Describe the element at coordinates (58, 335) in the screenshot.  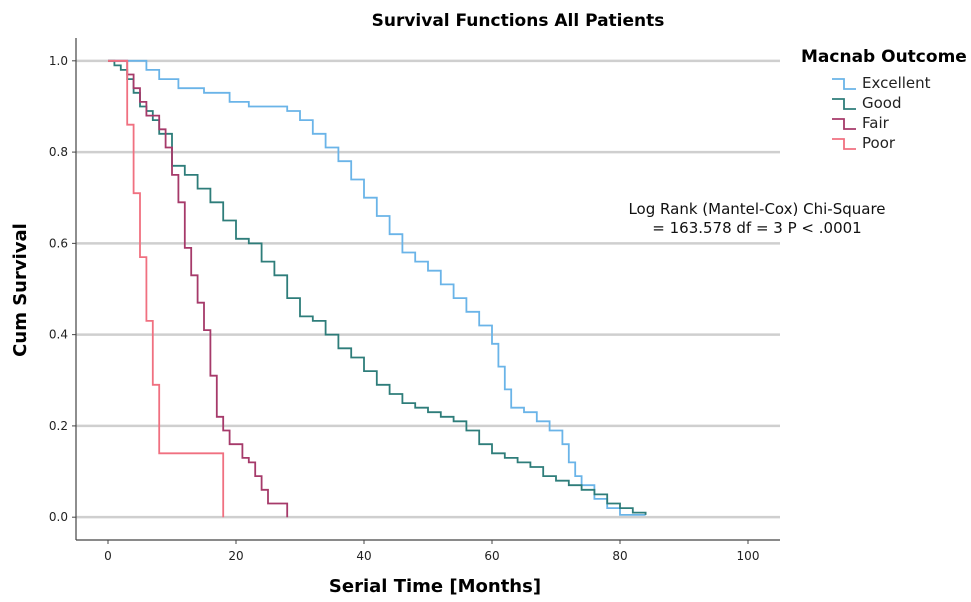
I see `y-tick-label: 0.4` at that location.